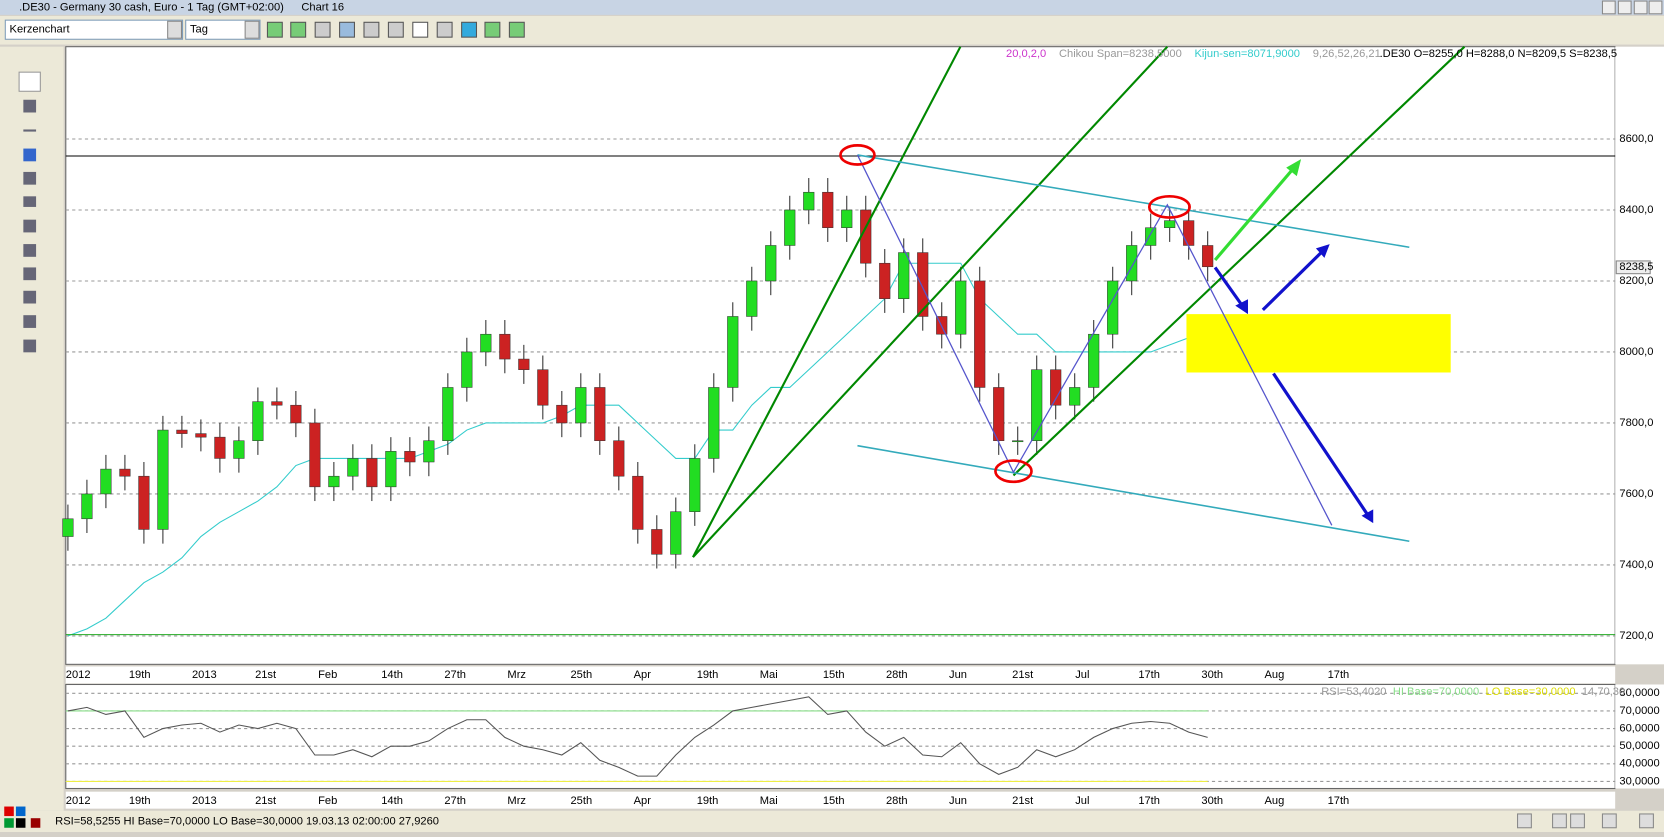 This screenshot has height=837, width=1664. Describe the element at coordinates (30, 321) in the screenshot. I see `calc-tool` at that location.